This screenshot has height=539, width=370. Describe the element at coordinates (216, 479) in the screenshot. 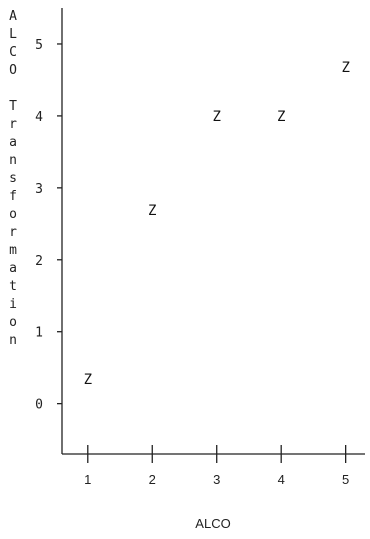

I see `x-tick-label: 3` at that location.